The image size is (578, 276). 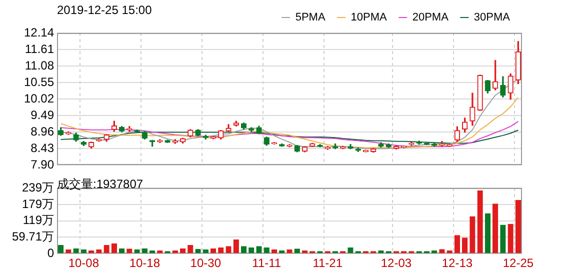 What do you see at coordinates (39, 81) in the screenshot?
I see `y-tick-label: 10.55` at bounding box center [39, 81].